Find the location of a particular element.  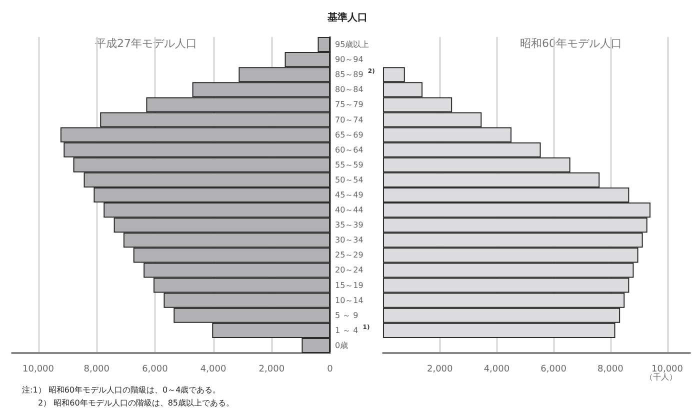

y-tick-label: 40～44 is located at coordinates (349, 210).